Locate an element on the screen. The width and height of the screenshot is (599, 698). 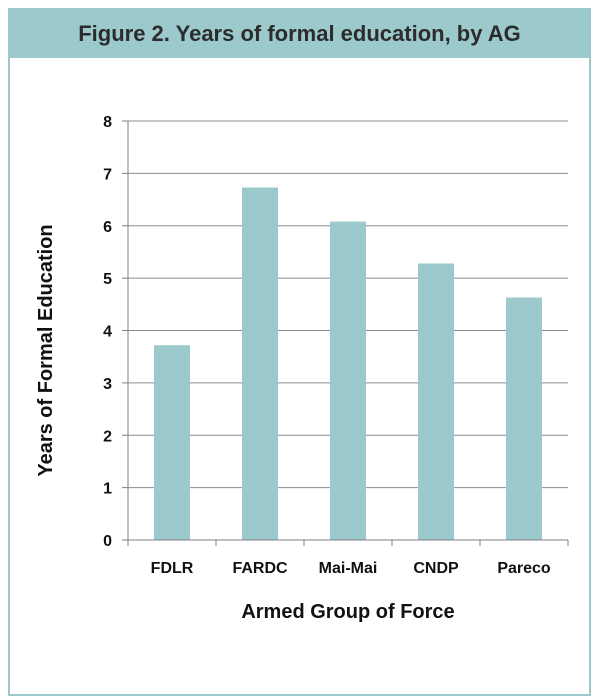
bar-pareco is located at coordinates (524, 418).